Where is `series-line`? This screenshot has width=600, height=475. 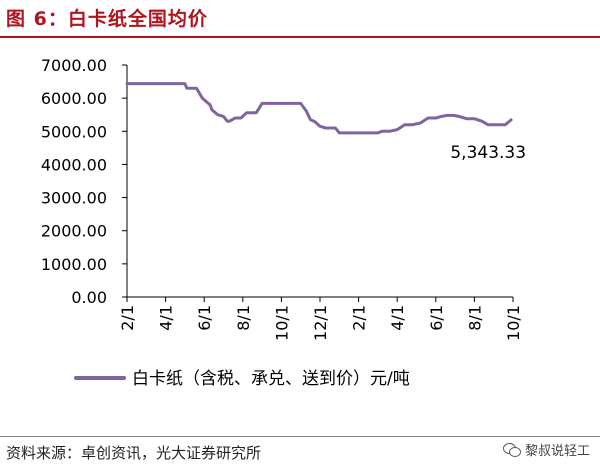 series-line is located at coordinates (319, 108).